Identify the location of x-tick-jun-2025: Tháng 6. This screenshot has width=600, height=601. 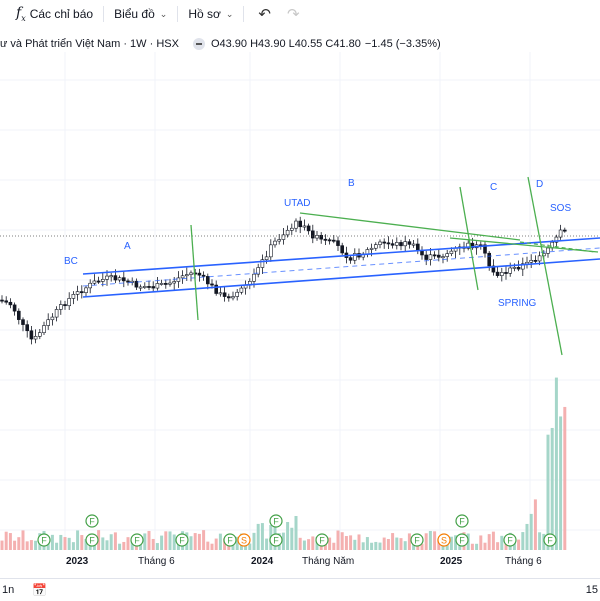
(523, 561).